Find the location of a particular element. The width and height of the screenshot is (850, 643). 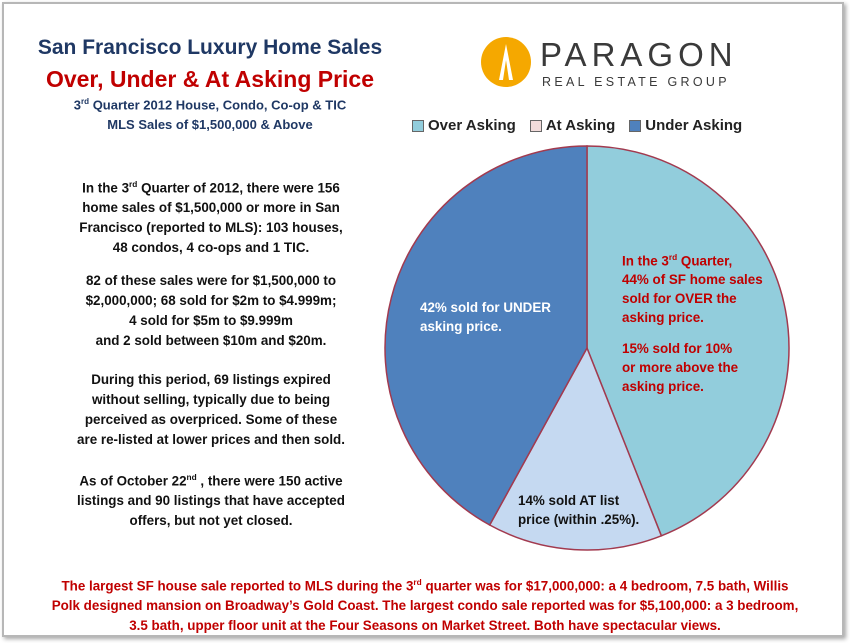

pie-slice-over-asking is located at coordinates (688, 341).